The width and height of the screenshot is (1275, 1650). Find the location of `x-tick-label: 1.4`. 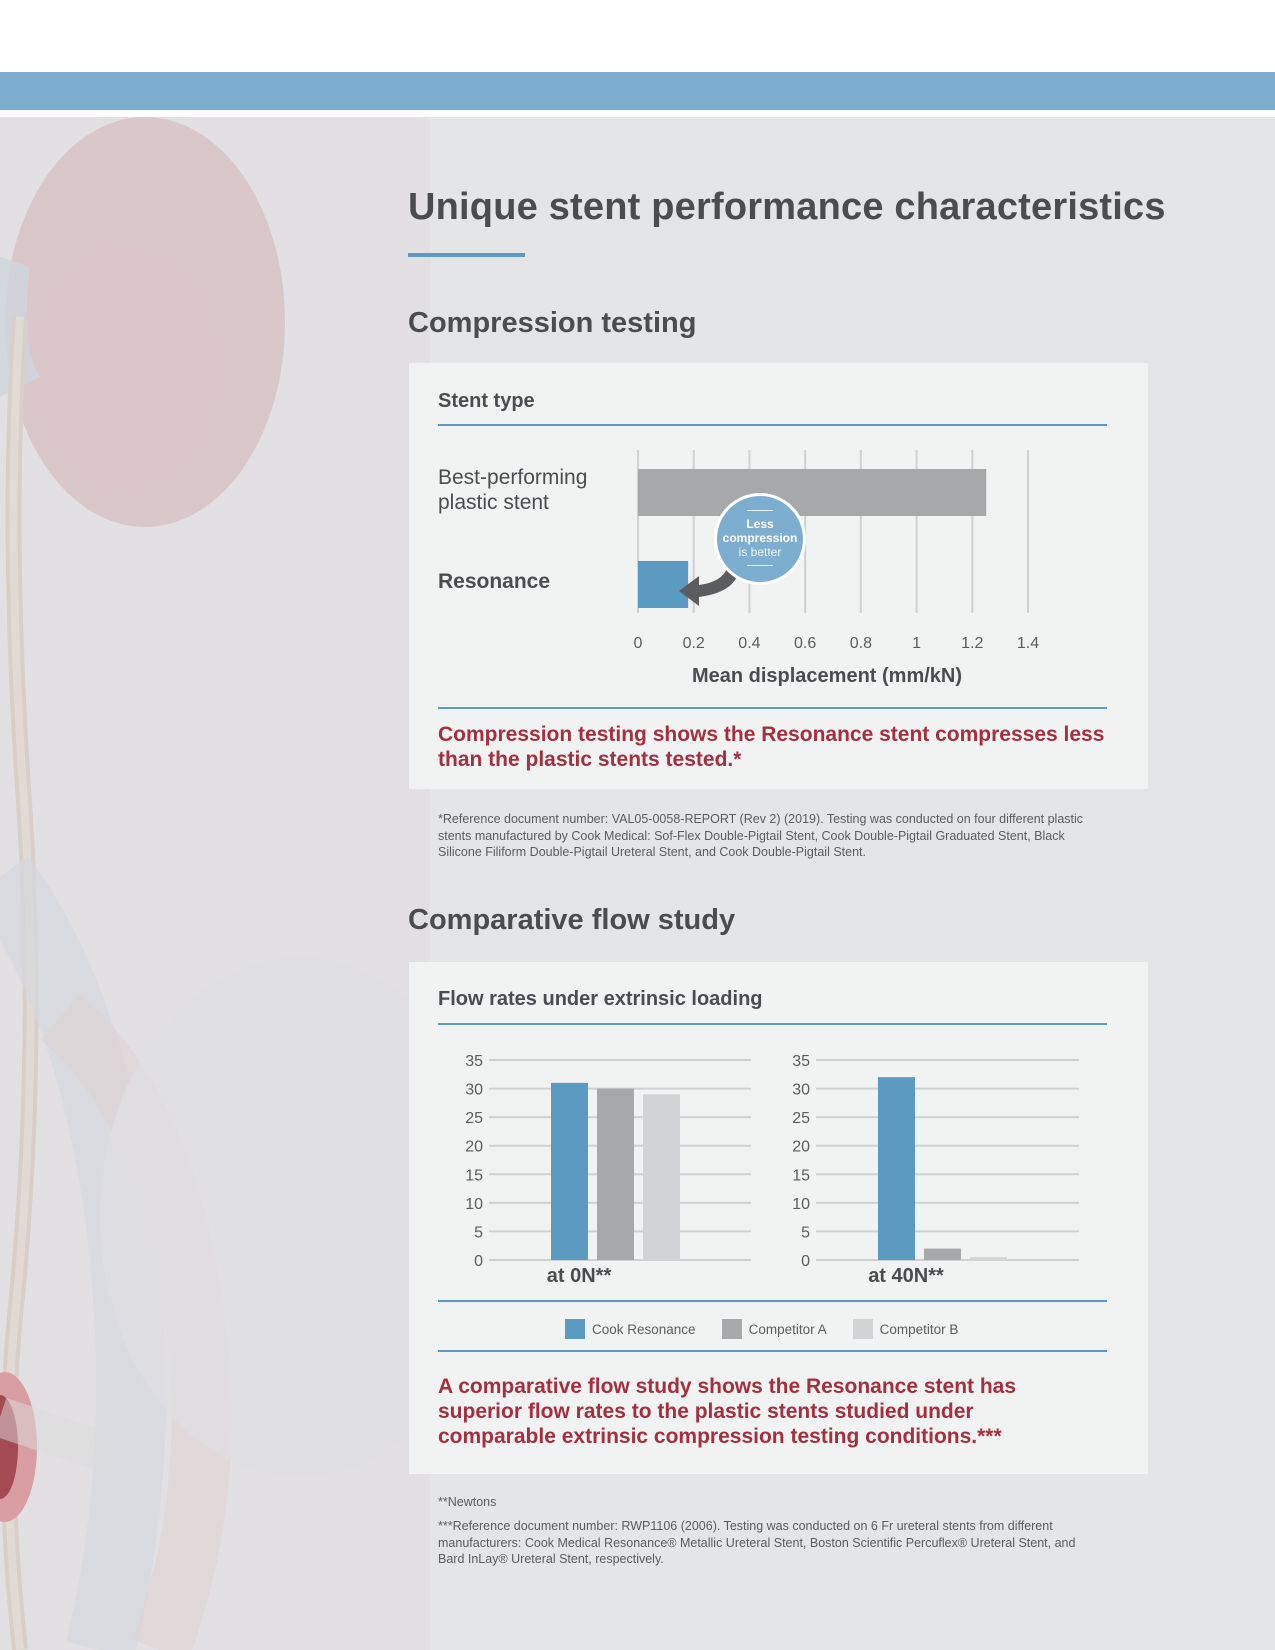

x-tick-label: 1.4 is located at coordinates (1028, 643).